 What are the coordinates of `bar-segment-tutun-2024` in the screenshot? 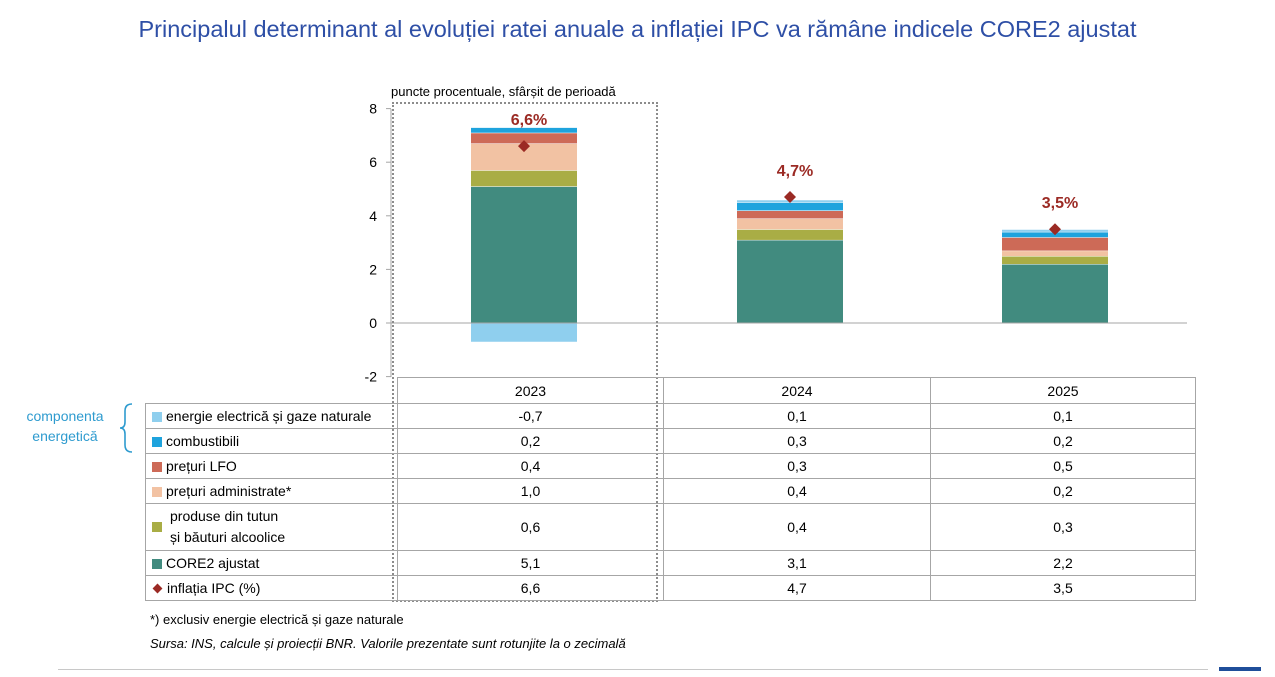 It's located at (790, 234).